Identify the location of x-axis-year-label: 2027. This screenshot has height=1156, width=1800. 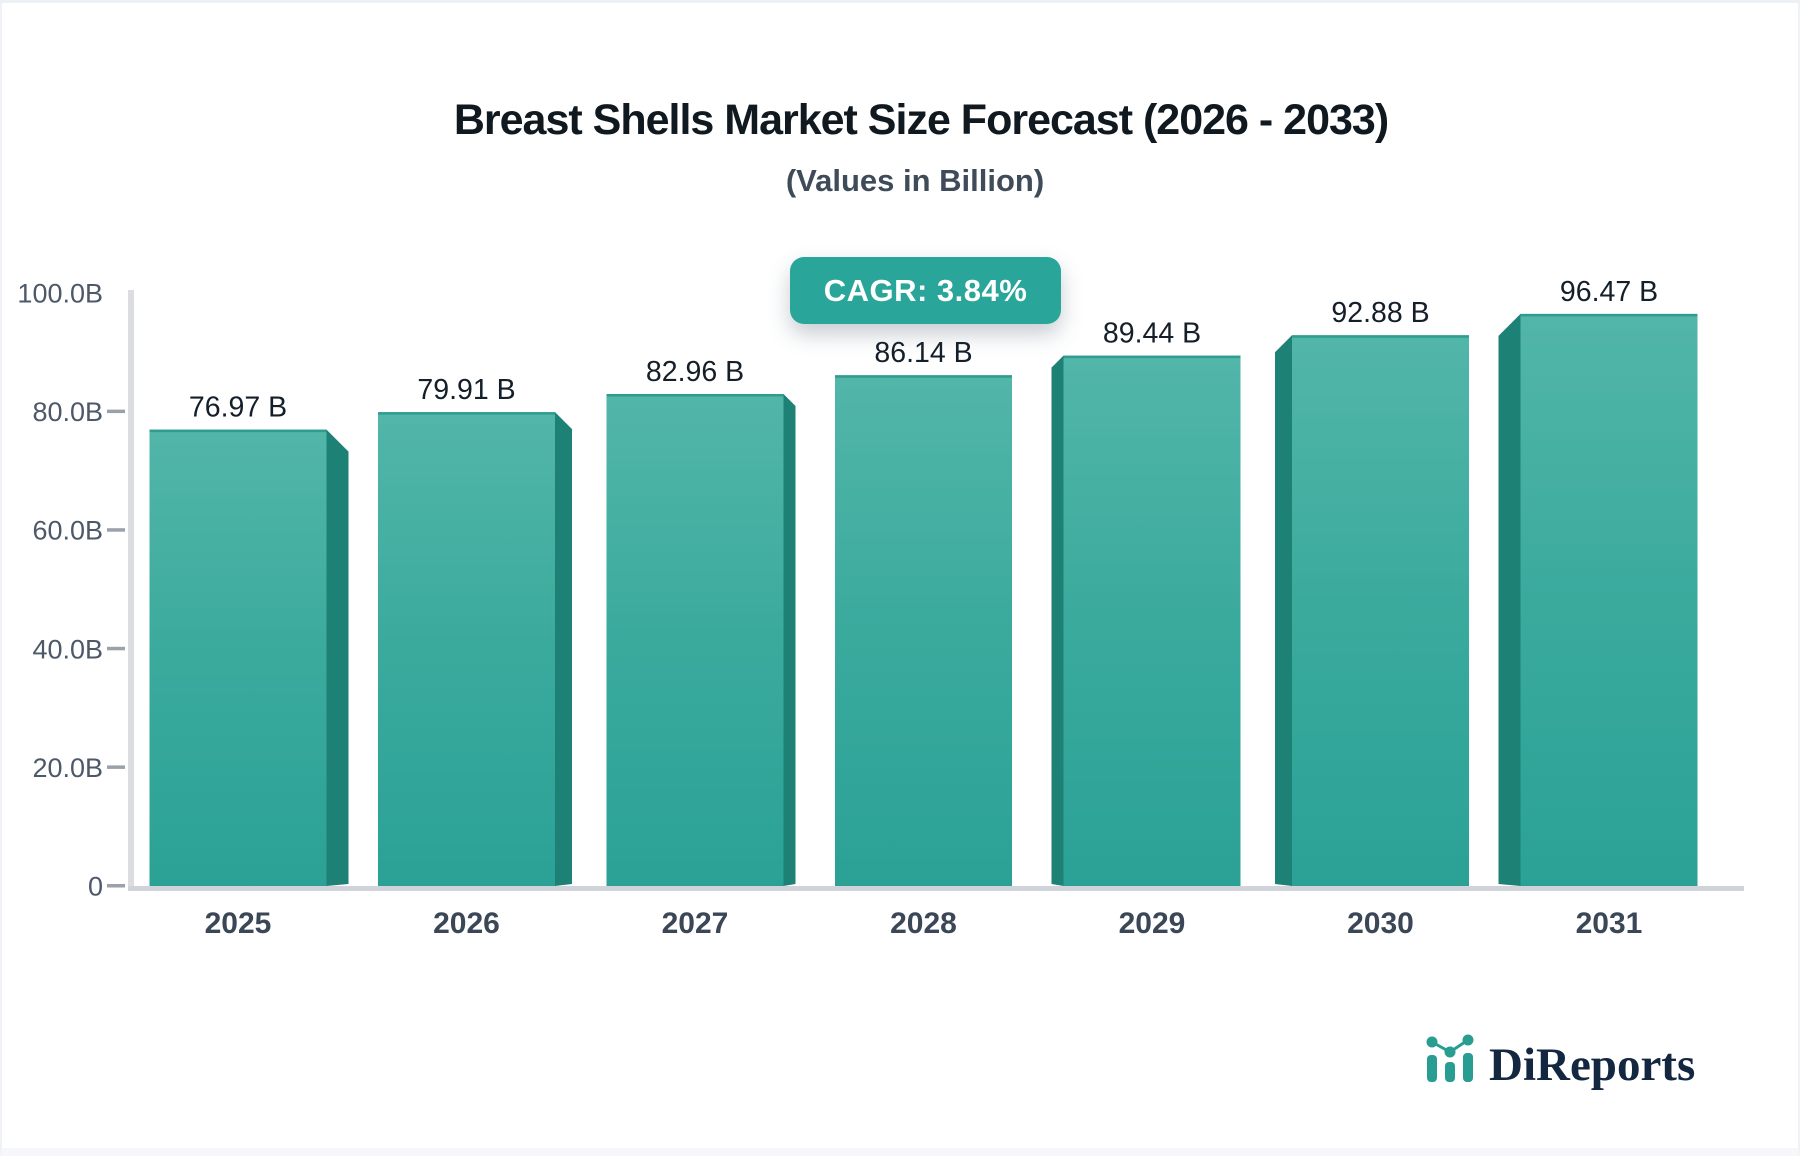
(695, 923).